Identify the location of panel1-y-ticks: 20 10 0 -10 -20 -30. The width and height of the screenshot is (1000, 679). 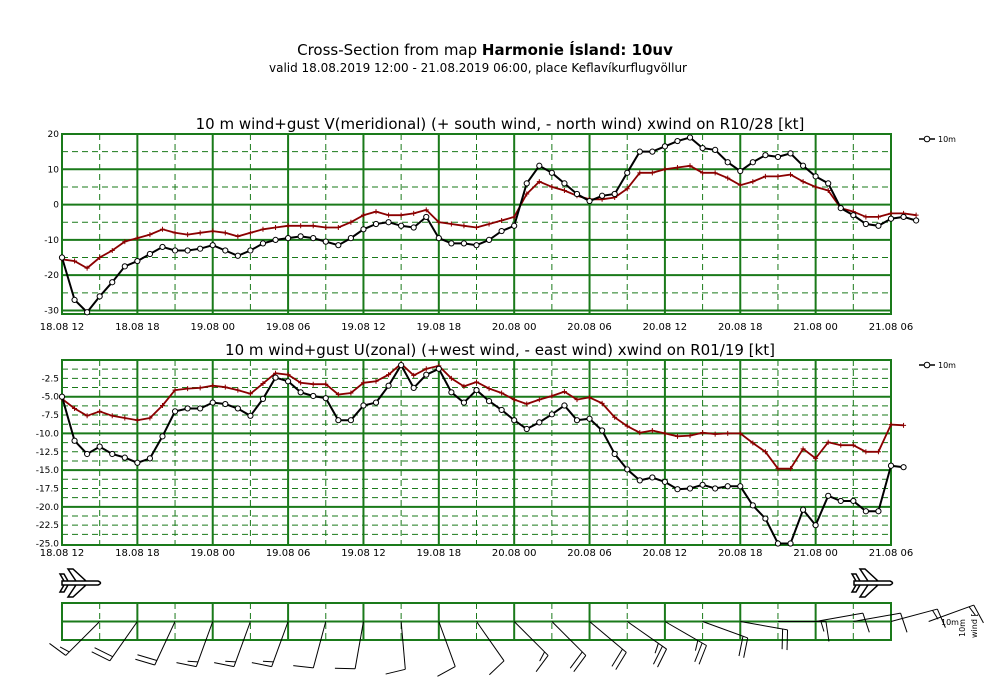
(51, 223).